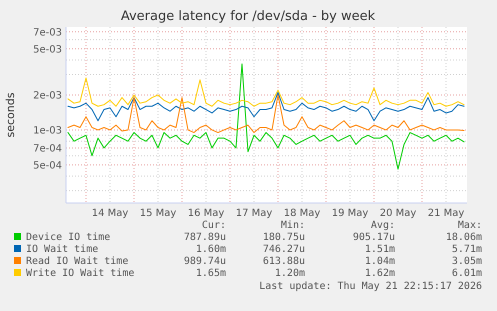  Describe the element at coordinates (382, 225) in the screenshot. I see `text: Avg:` at that location.